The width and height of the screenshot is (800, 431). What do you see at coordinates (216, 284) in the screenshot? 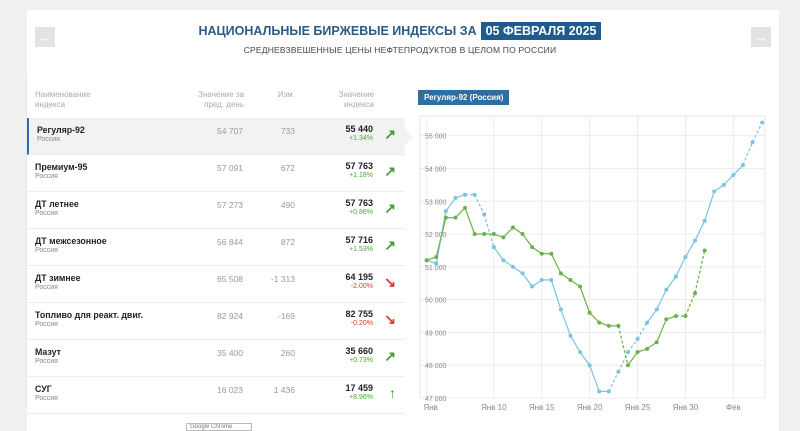
I see `table-row: ДТ зимнее Россия 65 508 -1 313 64 195 -2.00% ↘` at bounding box center [216, 284].